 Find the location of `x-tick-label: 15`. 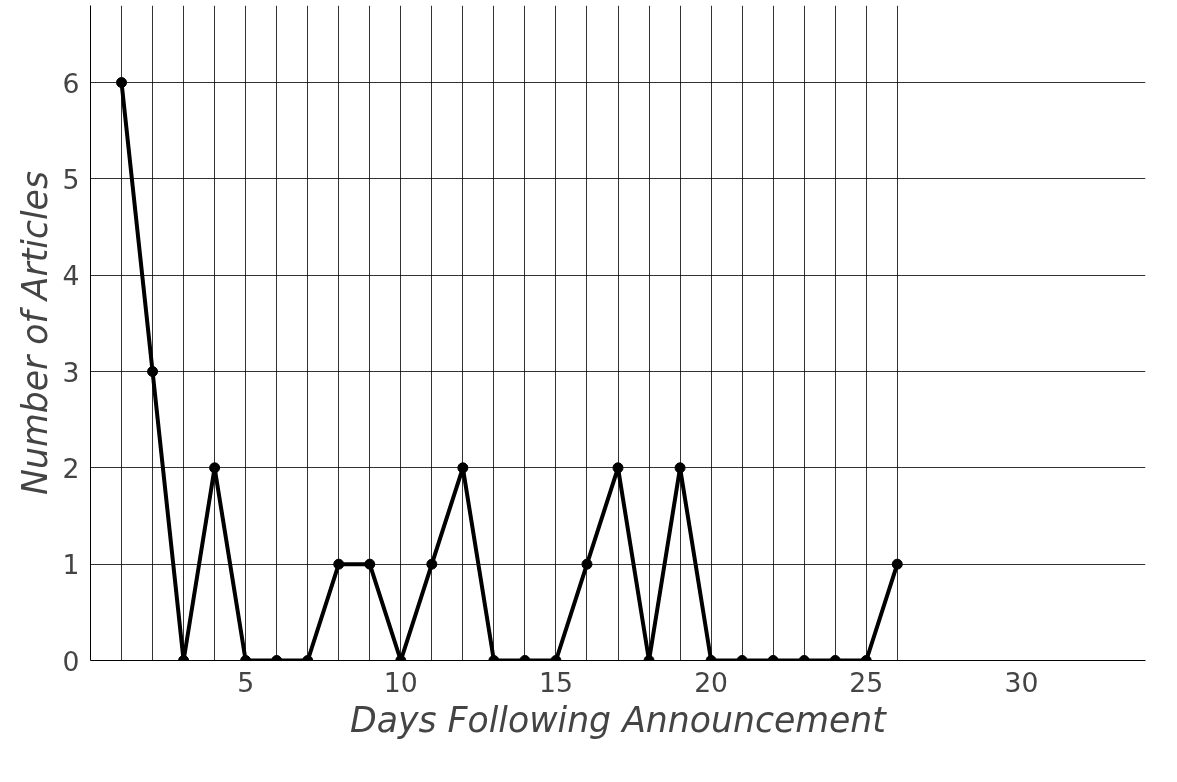

x-tick-label: 15 is located at coordinates (555, 682).